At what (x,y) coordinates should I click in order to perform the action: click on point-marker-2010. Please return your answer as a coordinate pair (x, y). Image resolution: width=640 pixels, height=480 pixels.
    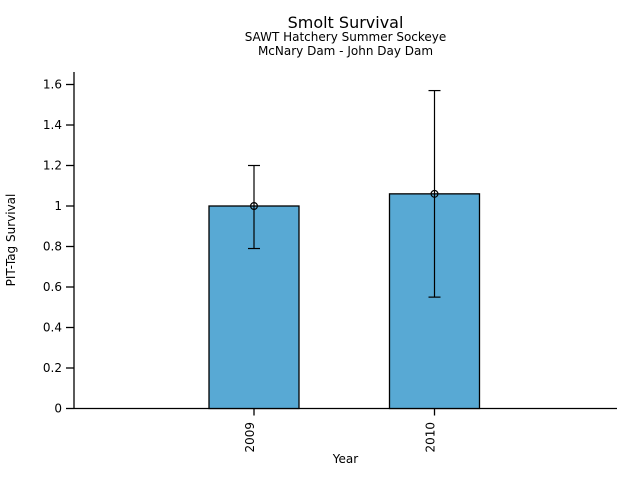
    Looking at the image, I should click on (434, 193).